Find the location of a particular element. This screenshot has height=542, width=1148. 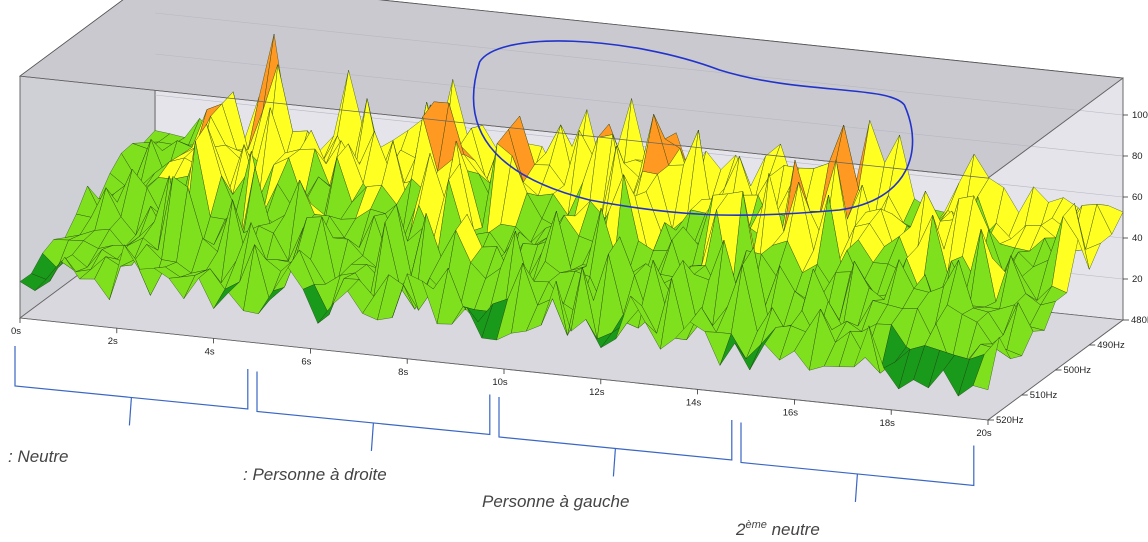

z-tick-label: 60 is located at coordinates (1137, 197).